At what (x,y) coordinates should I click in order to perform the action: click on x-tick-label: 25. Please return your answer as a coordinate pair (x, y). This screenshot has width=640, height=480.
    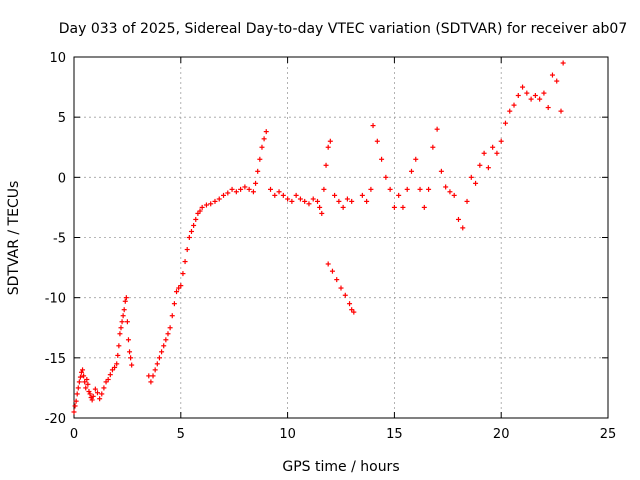
    Looking at the image, I should click on (608, 434).